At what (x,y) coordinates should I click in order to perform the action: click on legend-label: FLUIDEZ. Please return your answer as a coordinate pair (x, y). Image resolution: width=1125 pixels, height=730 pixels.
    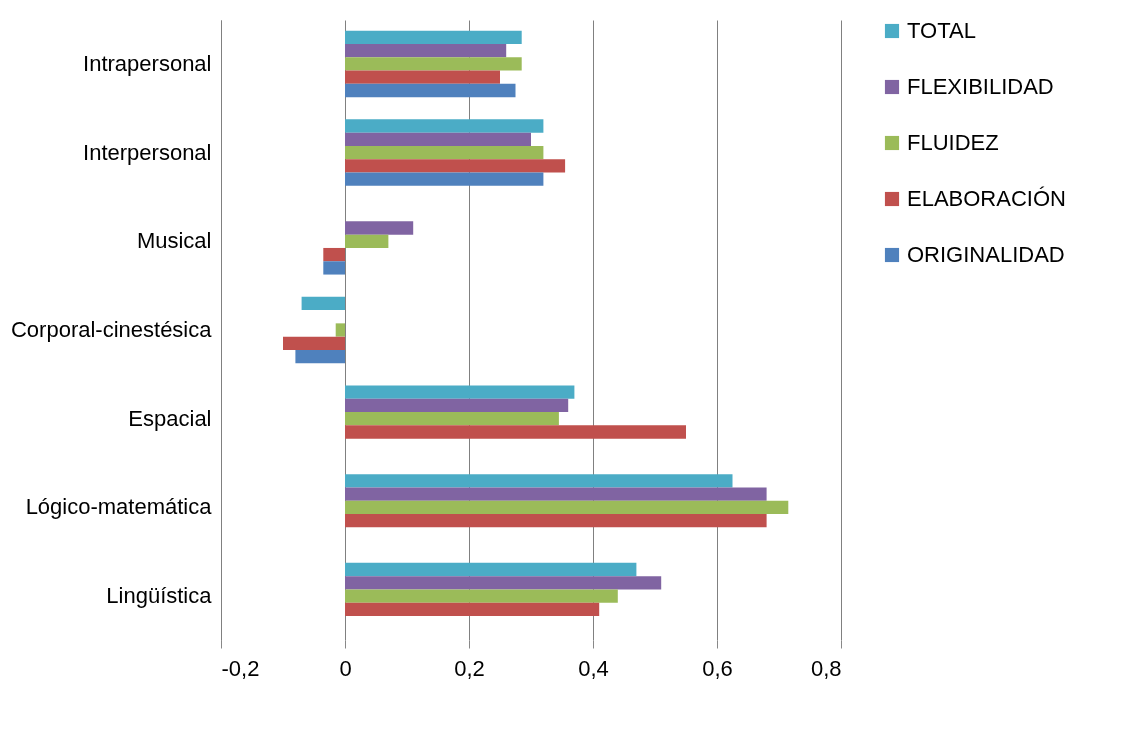
    Looking at the image, I should click on (953, 142).